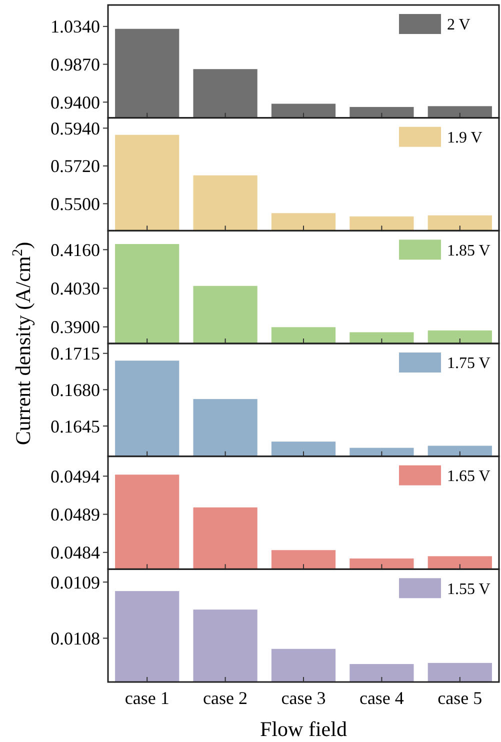 The height and width of the screenshot is (742, 501). I want to click on x-tick-label: case 2, so click(225, 698).